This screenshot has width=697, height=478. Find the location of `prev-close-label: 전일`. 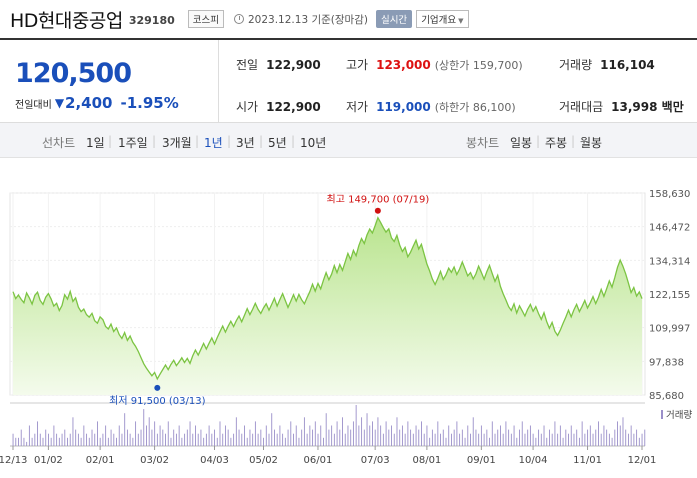

prev-close-label: 전일 is located at coordinates (247, 65).